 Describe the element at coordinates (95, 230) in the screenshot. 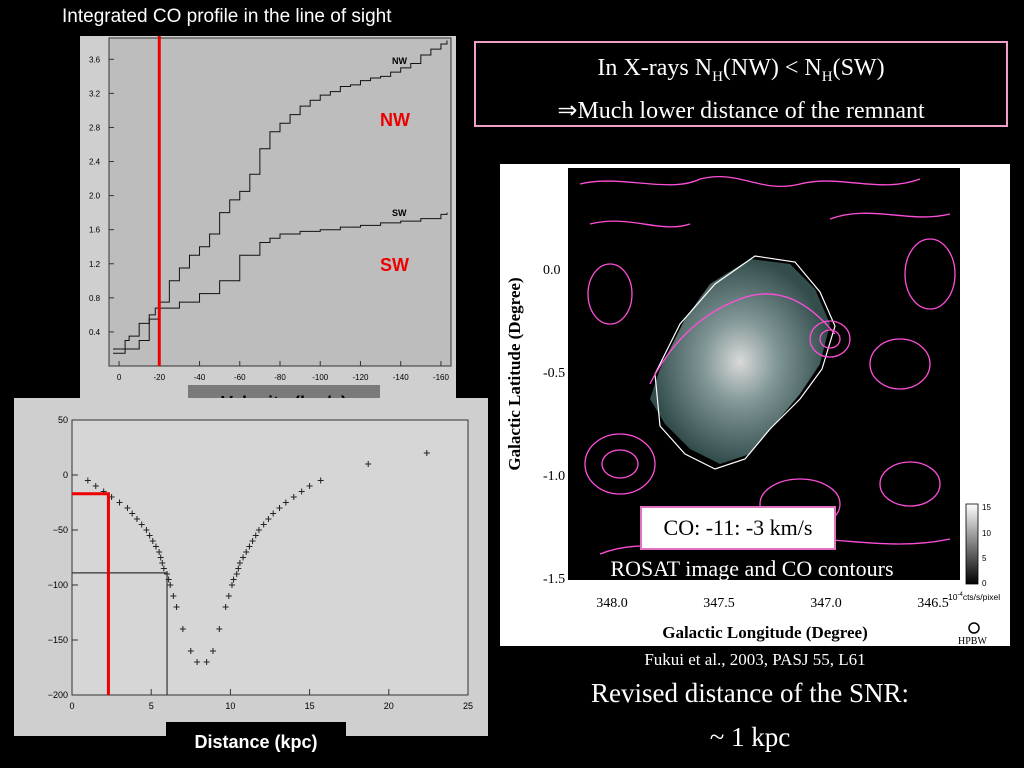

I see `co-ytick-label: 1.6` at that location.